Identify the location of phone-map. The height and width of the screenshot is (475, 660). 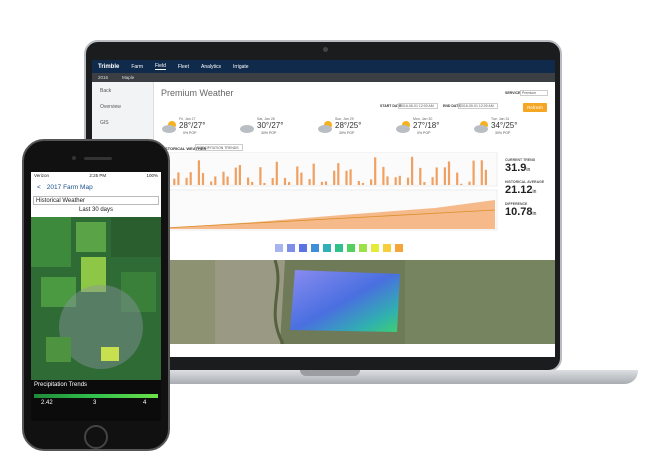
(96, 298).